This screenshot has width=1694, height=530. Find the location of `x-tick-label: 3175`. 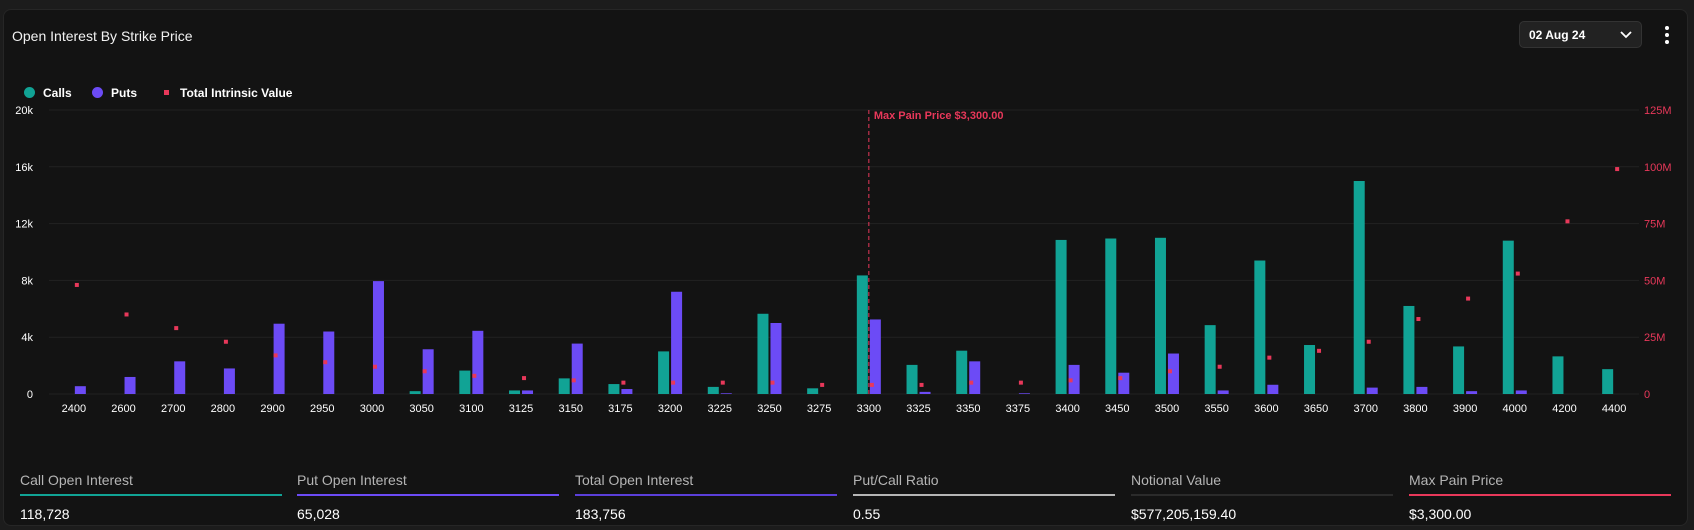

x-tick-label: 3175 is located at coordinates (620, 409).